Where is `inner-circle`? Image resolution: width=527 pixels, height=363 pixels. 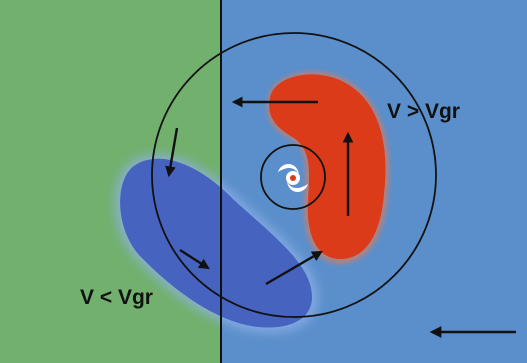
inner-circle is located at coordinates (293, 177).